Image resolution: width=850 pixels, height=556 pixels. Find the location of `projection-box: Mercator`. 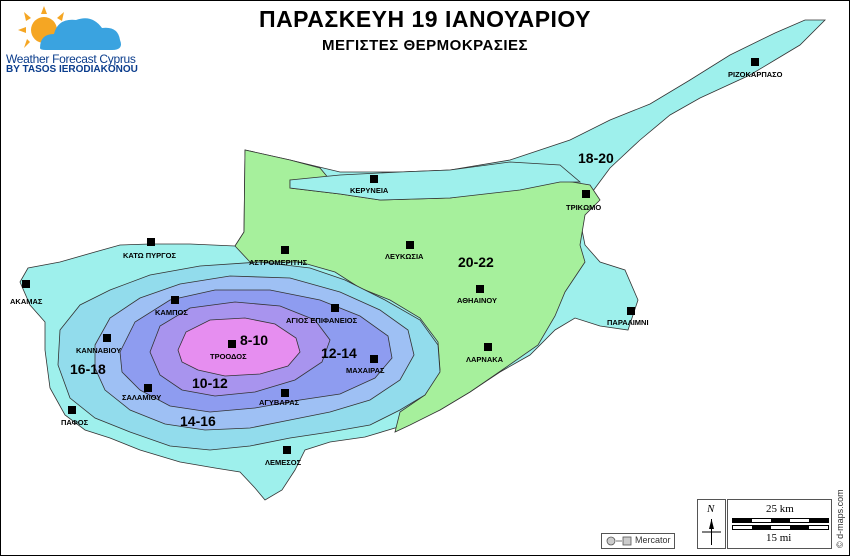

projection-box: Mercator is located at coordinates (638, 541).